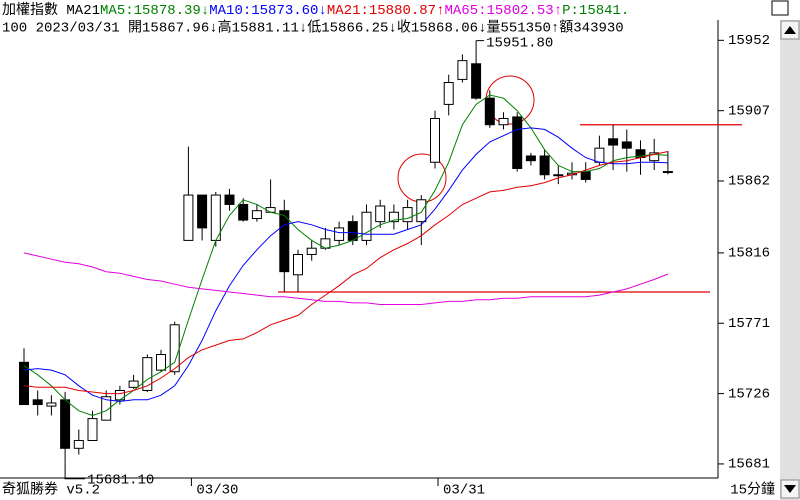 This screenshot has height=500, width=800. Describe the element at coordinates (519, 43) in the screenshot. I see `annotation: 15951.80` at that location.